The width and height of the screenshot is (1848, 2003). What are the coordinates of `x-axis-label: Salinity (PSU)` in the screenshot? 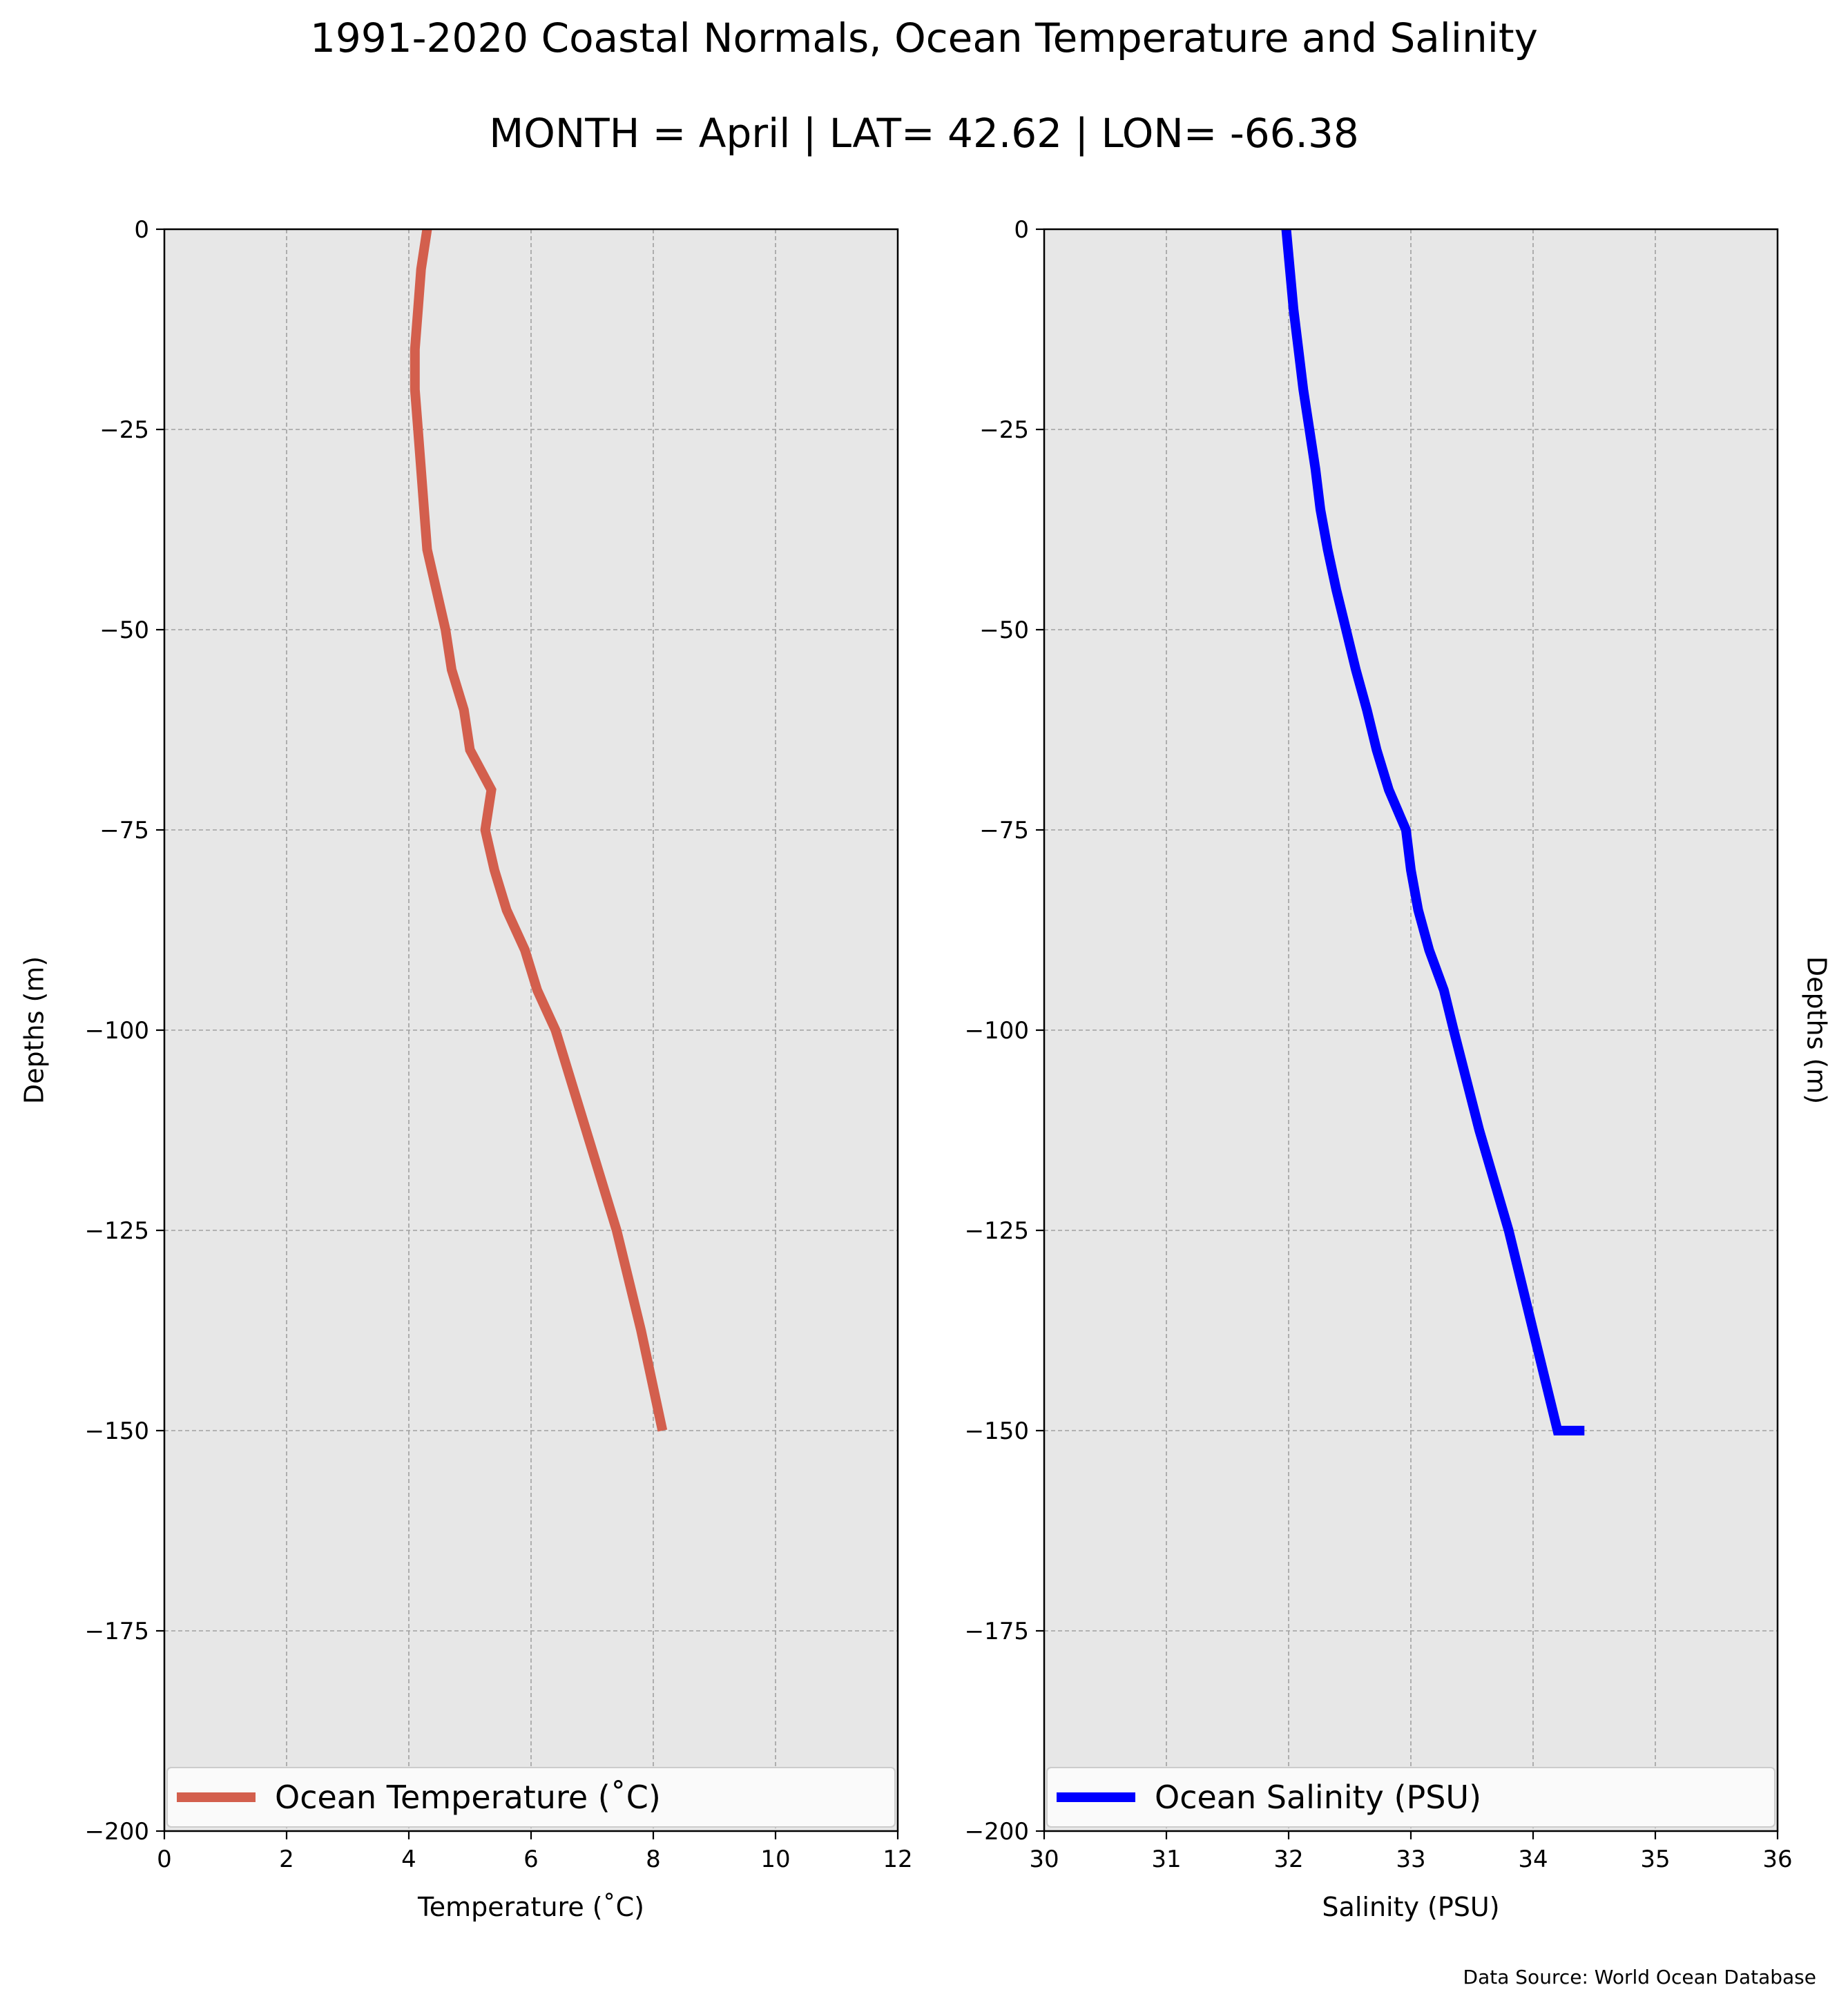 It's located at (1410, 1907).